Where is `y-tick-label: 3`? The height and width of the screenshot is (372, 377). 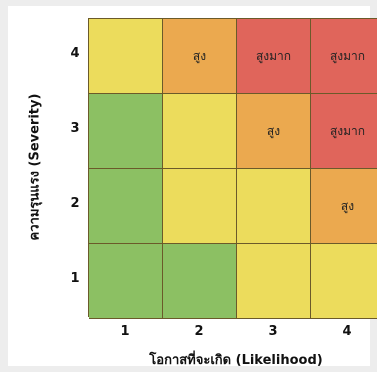
y-tick-label: 3 is located at coordinates (75, 128).